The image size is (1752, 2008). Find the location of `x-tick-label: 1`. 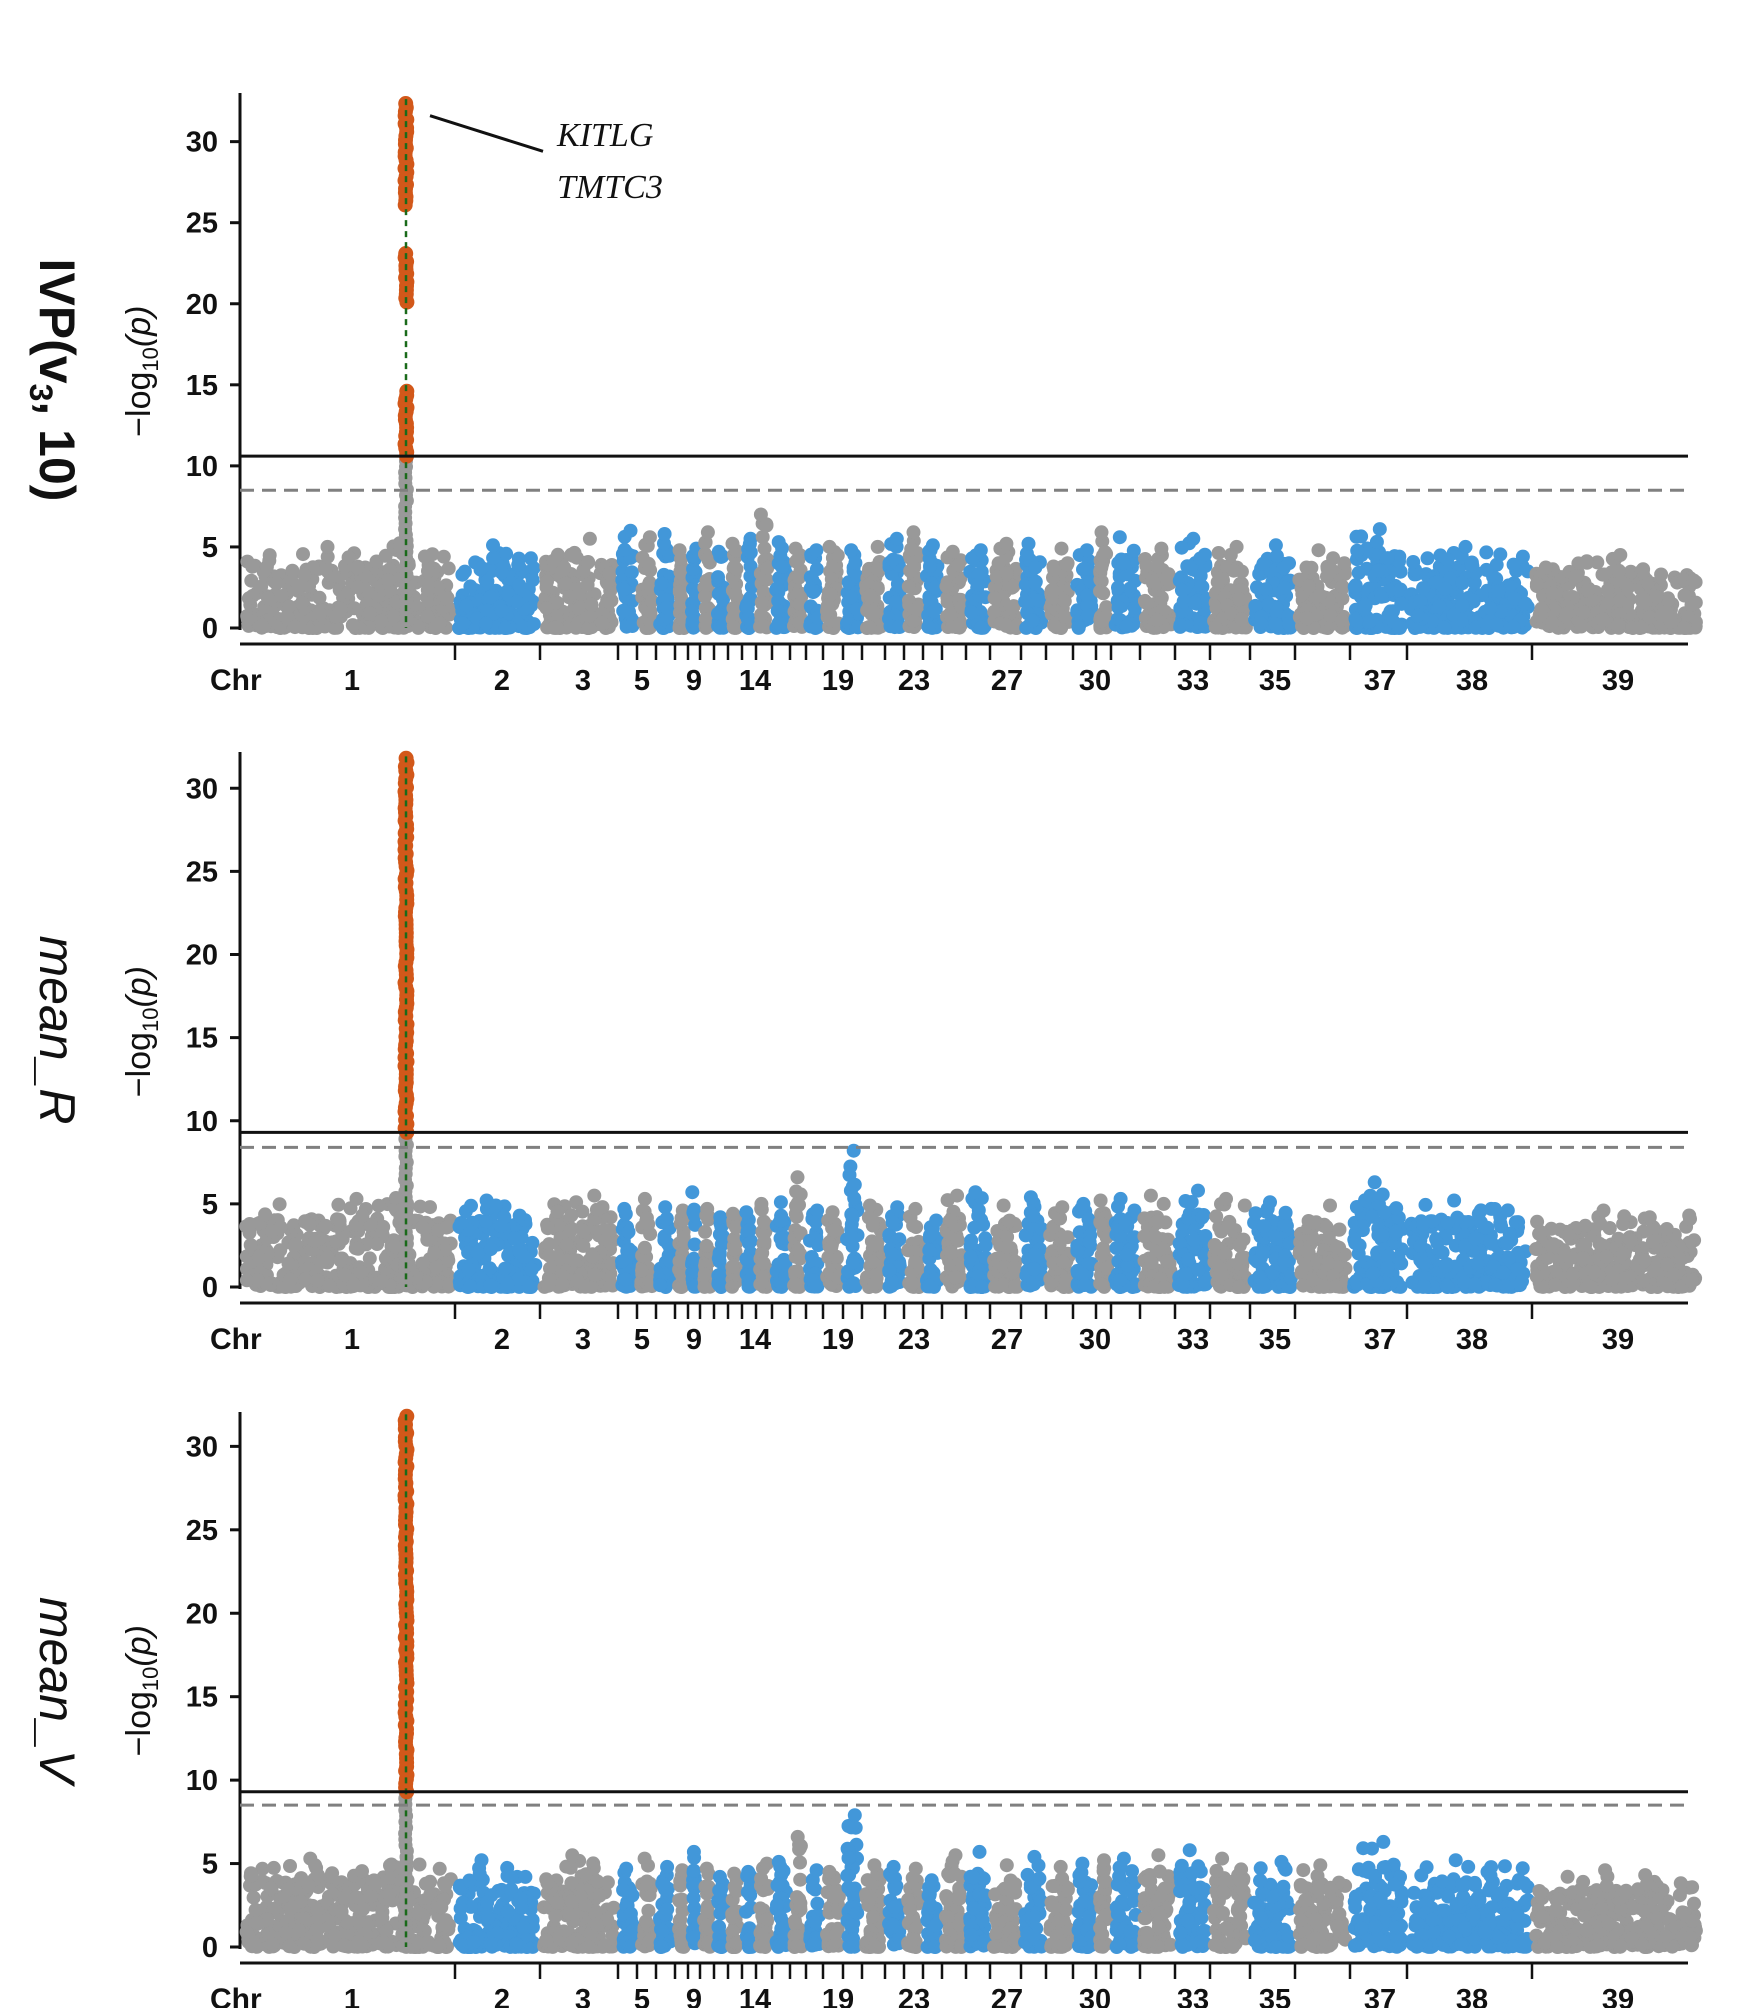

x-tick-label: 1 is located at coordinates (352, 681).